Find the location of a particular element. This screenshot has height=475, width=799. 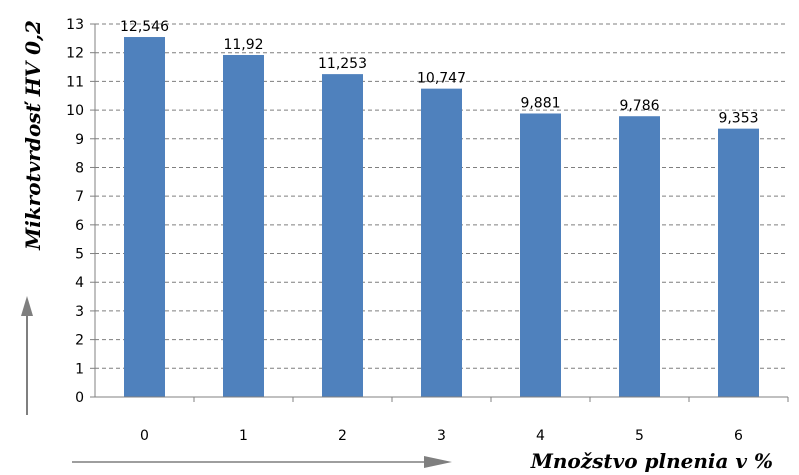

x-axis-title: Množstvo plnenia v % is located at coordinates (651, 461).